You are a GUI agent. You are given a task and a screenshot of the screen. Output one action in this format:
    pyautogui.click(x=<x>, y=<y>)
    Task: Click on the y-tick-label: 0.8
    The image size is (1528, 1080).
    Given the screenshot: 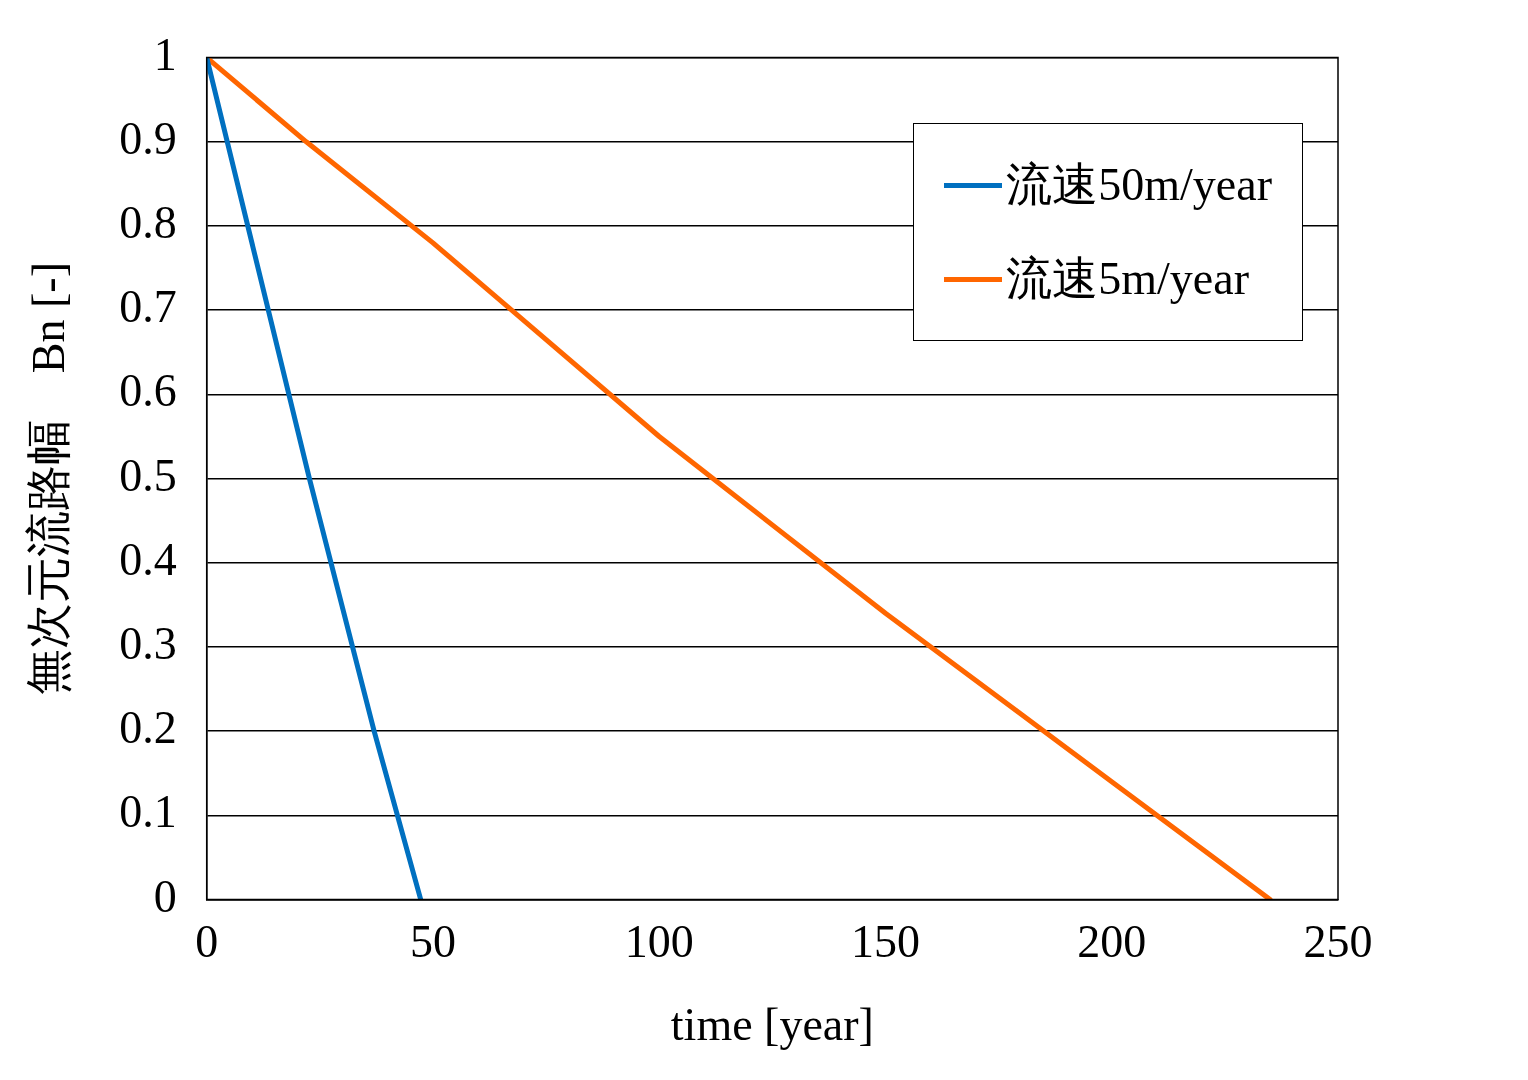 What is the action you would take?
    pyautogui.click(x=148, y=223)
    